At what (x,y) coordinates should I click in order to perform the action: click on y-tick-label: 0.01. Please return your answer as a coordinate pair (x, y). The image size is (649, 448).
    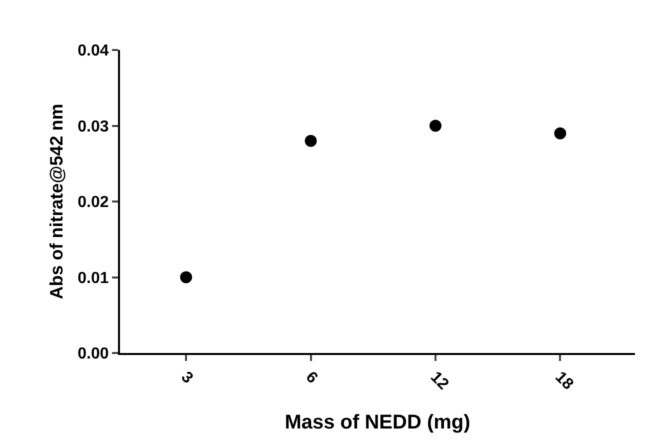
    Looking at the image, I should click on (93, 278).